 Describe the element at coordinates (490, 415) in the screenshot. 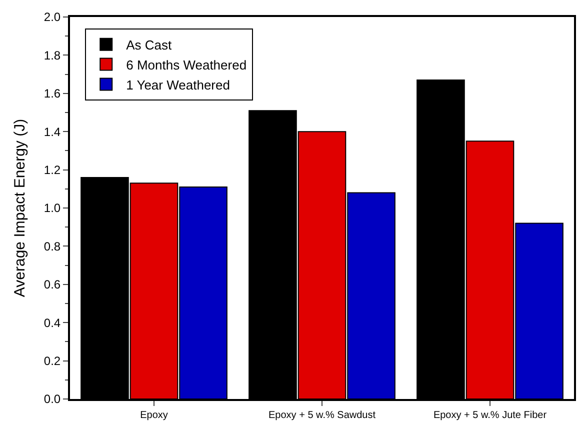

I see `x-tick-label: Epoxy + 5 w.% Jute Fiber` at that location.